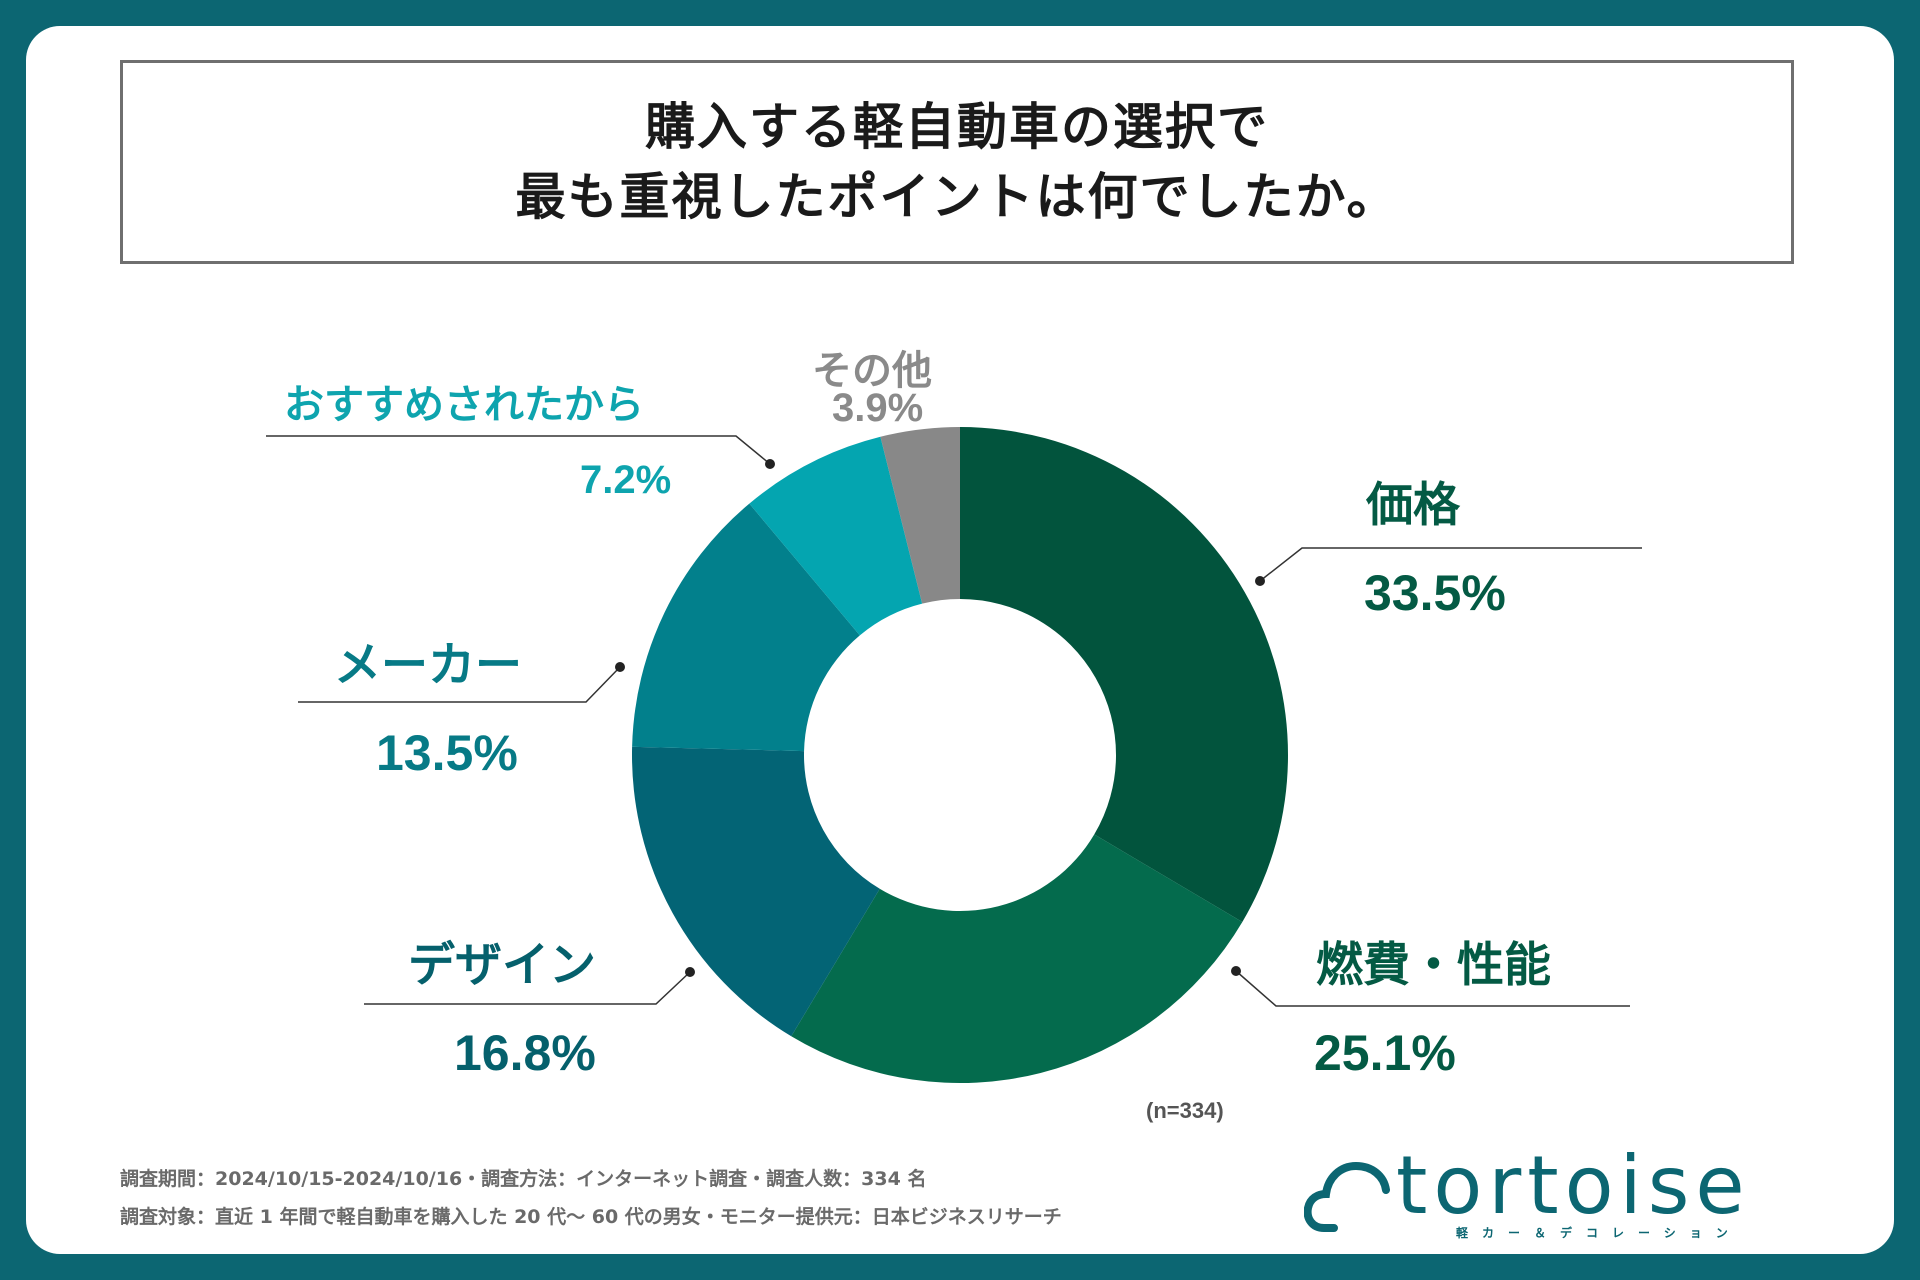 The height and width of the screenshot is (1280, 1920). I want to click on logo-text: tortoise, so click(1573, 1185).